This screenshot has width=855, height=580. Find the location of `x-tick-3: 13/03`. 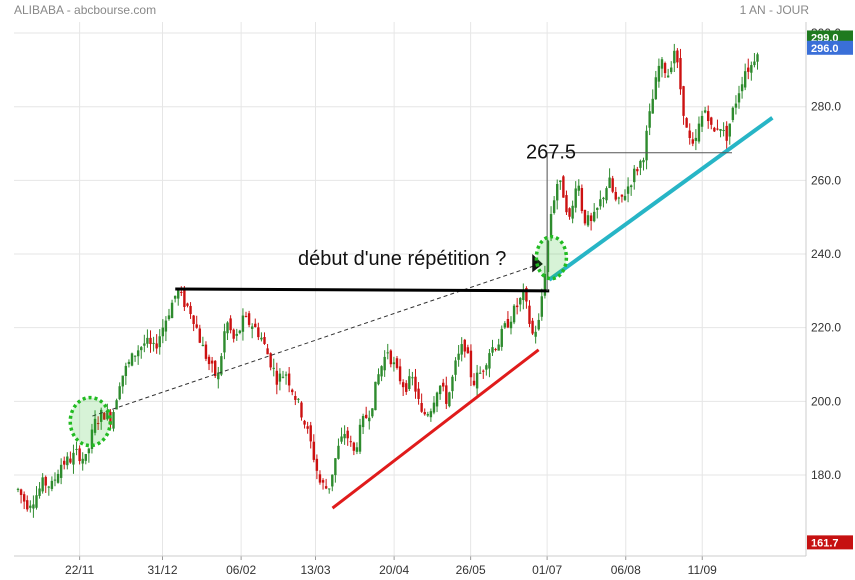

x-tick-3: 13/03 is located at coordinates (315, 570).